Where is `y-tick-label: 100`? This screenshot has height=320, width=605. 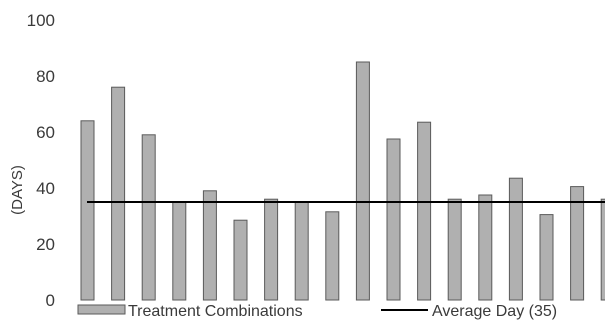
y-tick-label: 100 is located at coordinates (41, 20).